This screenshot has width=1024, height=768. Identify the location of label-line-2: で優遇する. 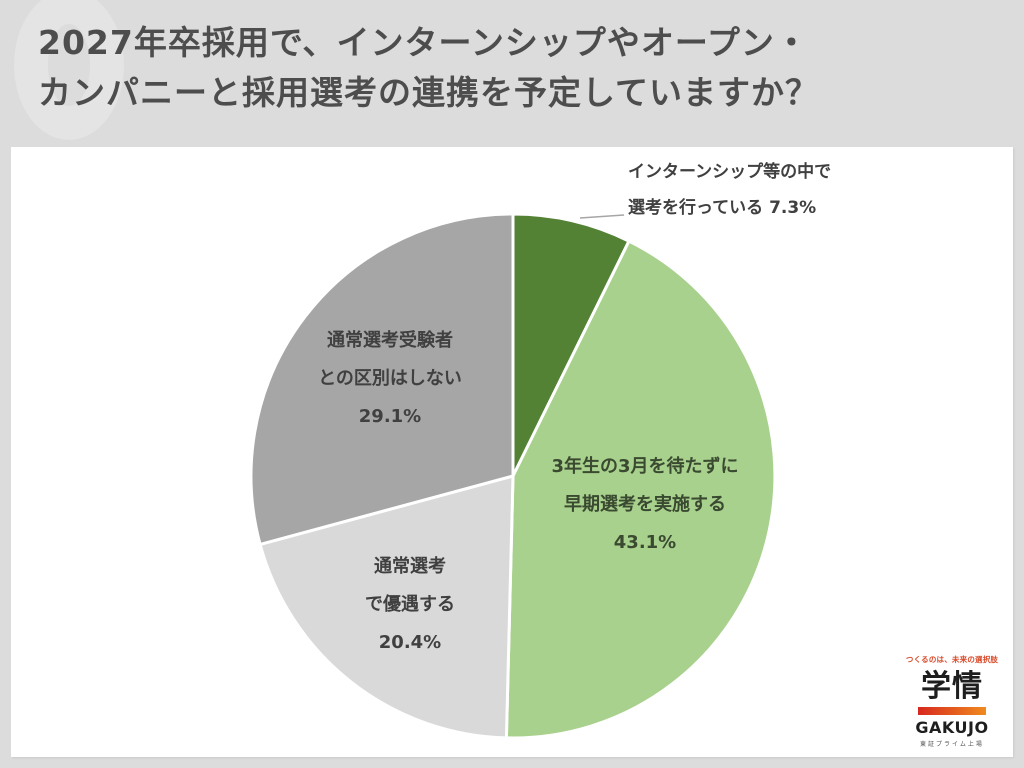
(410, 604).